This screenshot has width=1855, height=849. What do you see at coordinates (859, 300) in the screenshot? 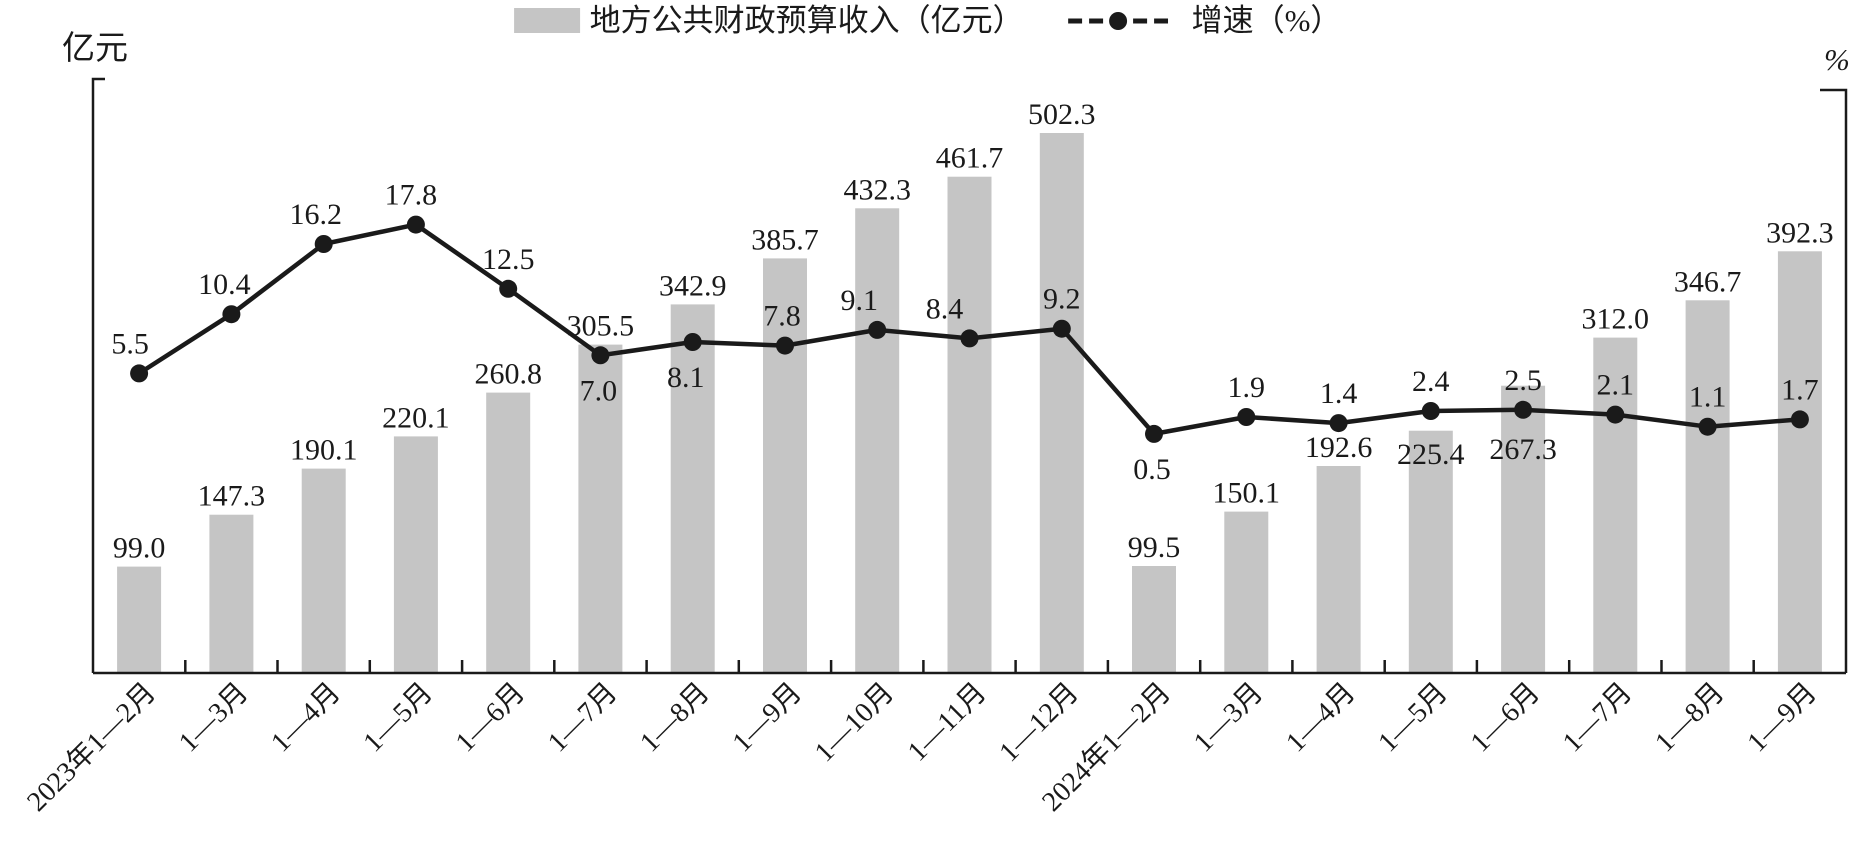
I see `line-value-label: 9.1` at bounding box center [859, 300].